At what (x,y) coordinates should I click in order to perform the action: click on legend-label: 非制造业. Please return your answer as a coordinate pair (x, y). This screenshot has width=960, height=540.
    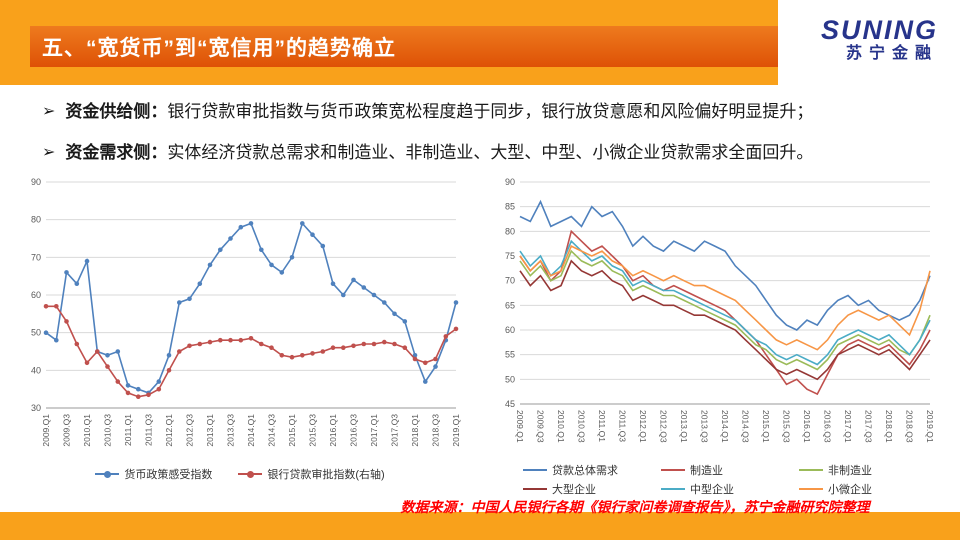
    Looking at the image, I should click on (850, 471).